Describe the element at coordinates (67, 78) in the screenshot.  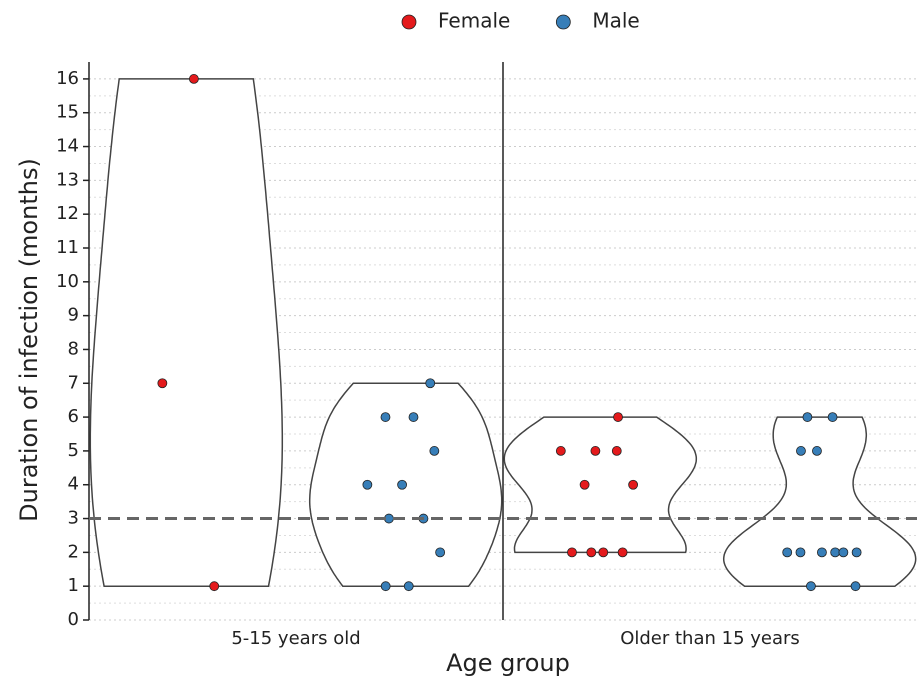
I see `y-tick-label: 16` at that location.